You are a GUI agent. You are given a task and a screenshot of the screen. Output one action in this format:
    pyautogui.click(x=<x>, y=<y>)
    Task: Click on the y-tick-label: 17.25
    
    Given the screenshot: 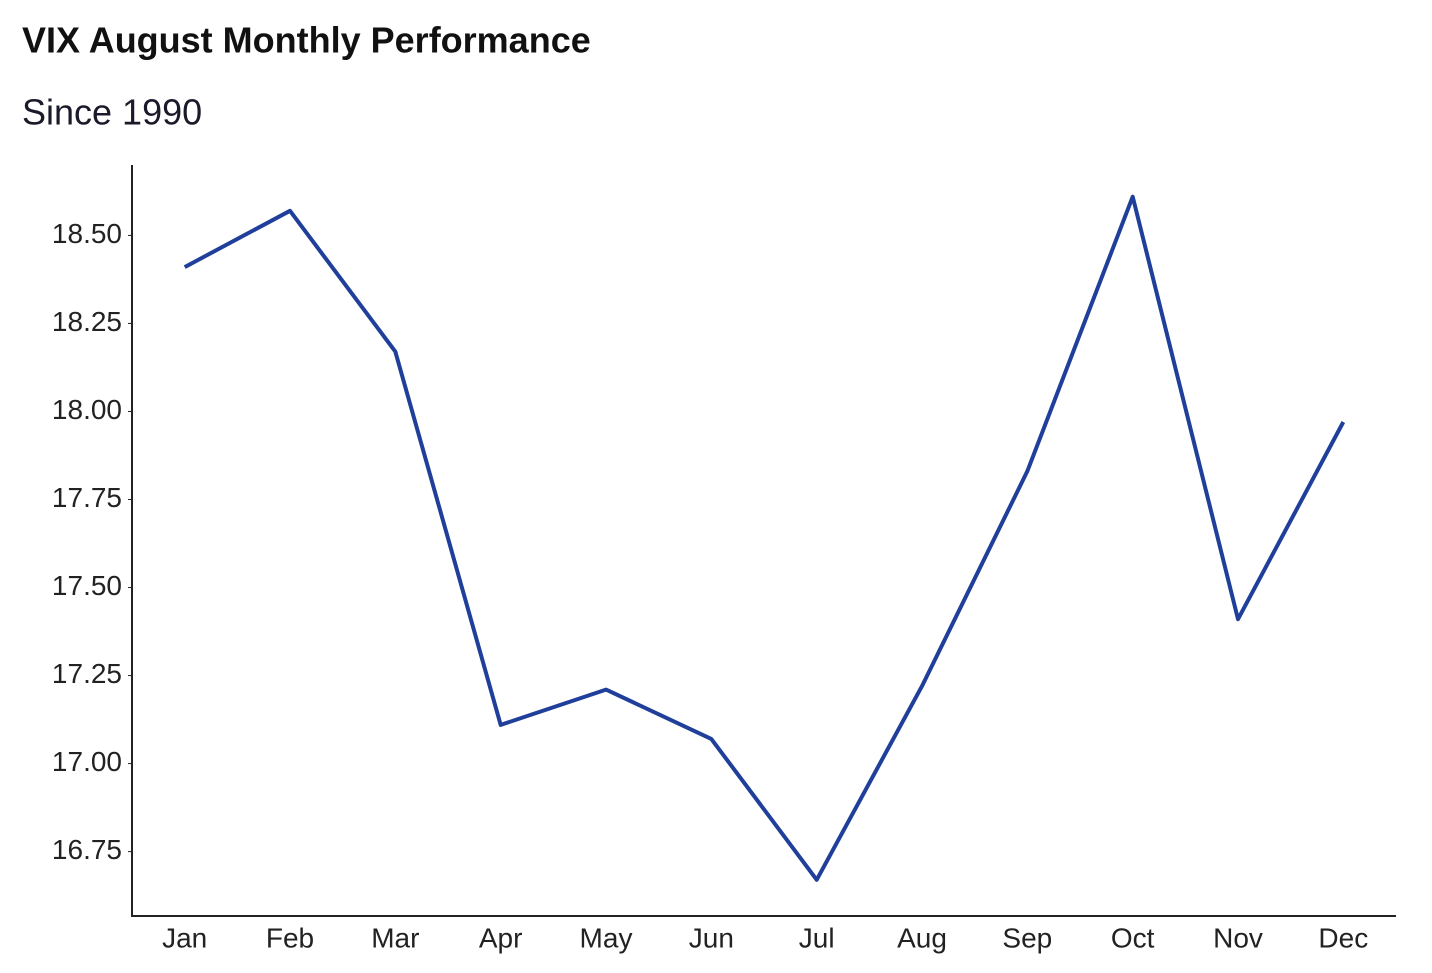 What is the action you would take?
    pyautogui.click(x=87, y=673)
    